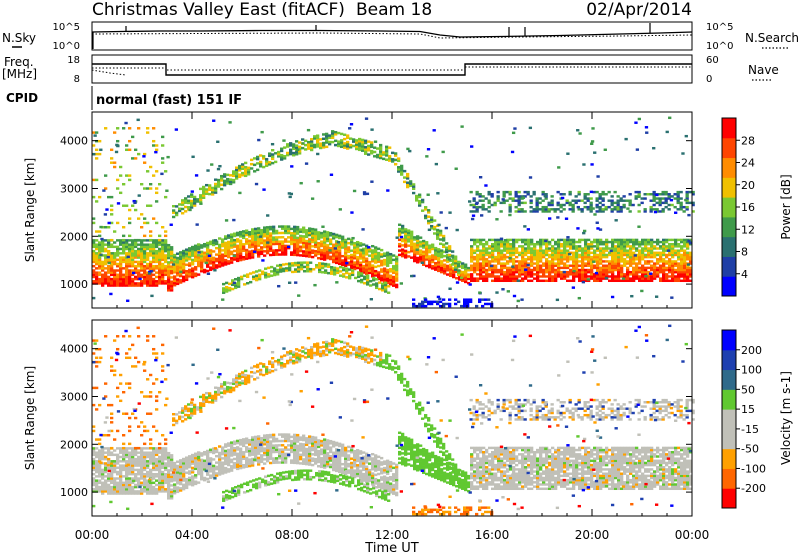 This screenshot has height=554, width=800. Describe the element at coordinates (763, 70) in the screenshot. I see `nave-label: Nave` at that location.